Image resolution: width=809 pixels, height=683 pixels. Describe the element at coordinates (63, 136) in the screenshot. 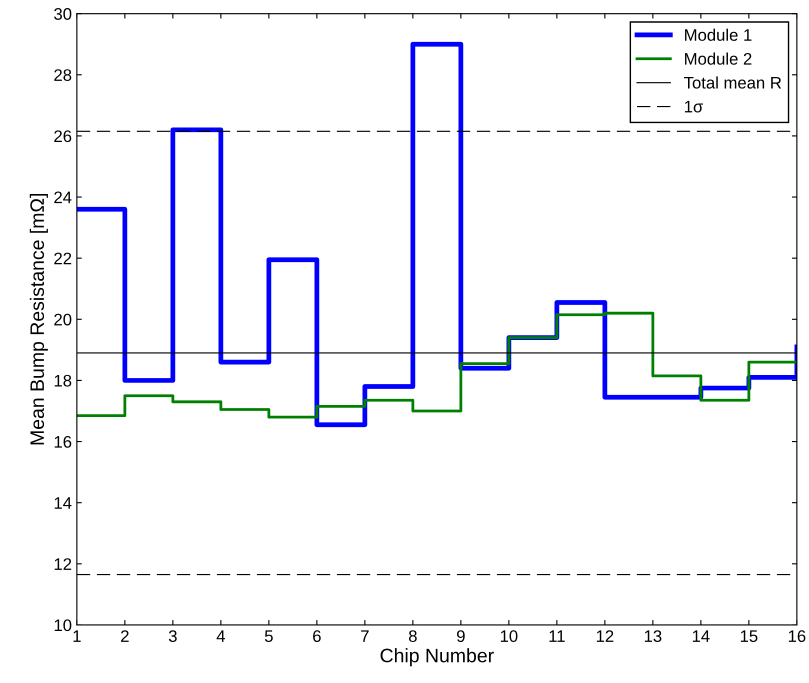

I see `y-tick-label: 26` at that location.